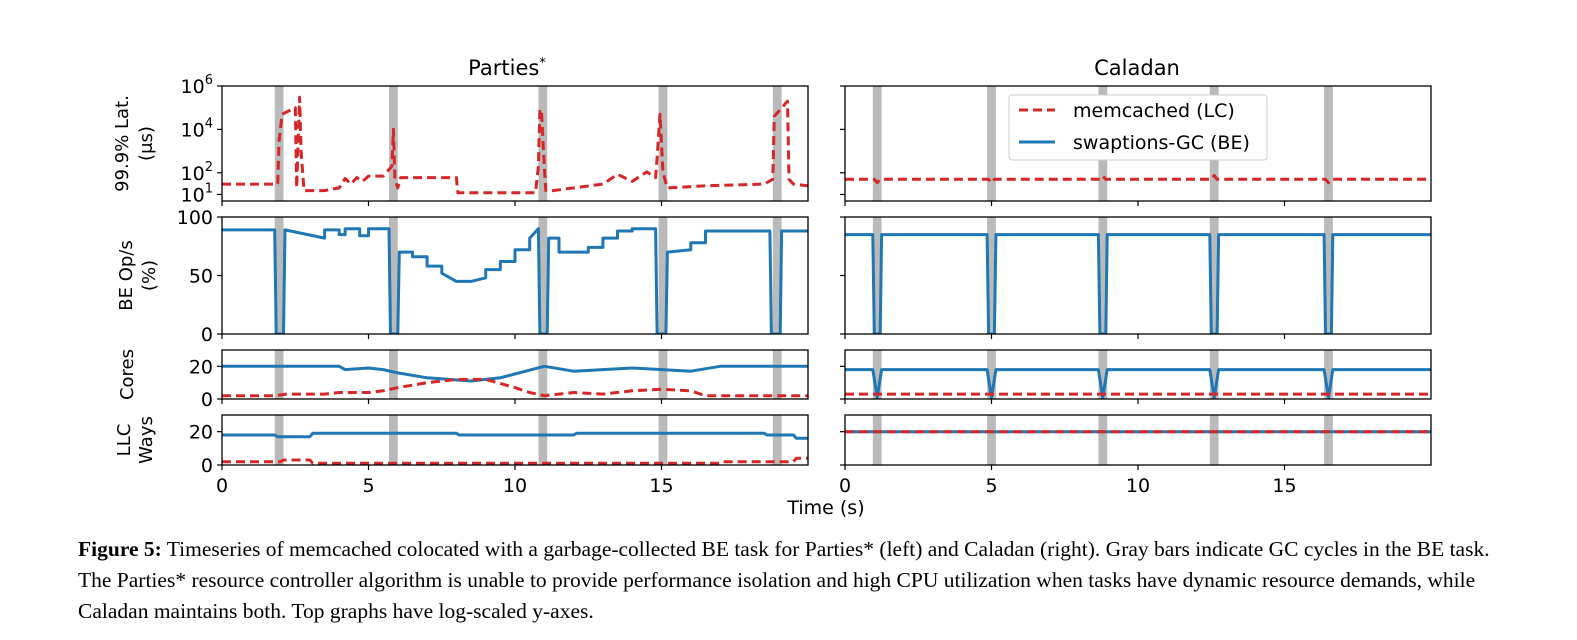 The height and width of the screenshot is (640, 1577). Describe the element at coordinates (542, 63) in the screenshot. I see `panel-title-parties-suffix: *` at that location.